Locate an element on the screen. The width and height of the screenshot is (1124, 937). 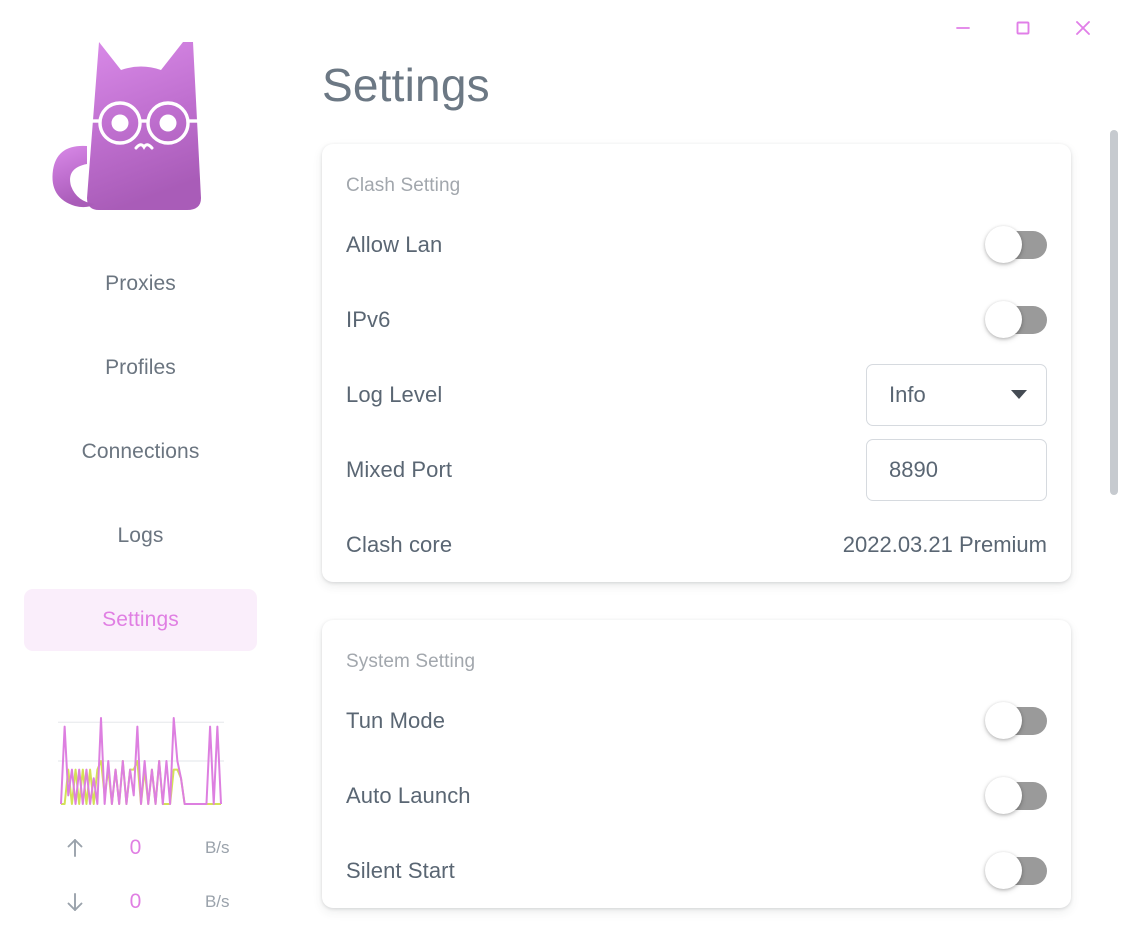
mixed-port-input is located at coordinates (956, 469).